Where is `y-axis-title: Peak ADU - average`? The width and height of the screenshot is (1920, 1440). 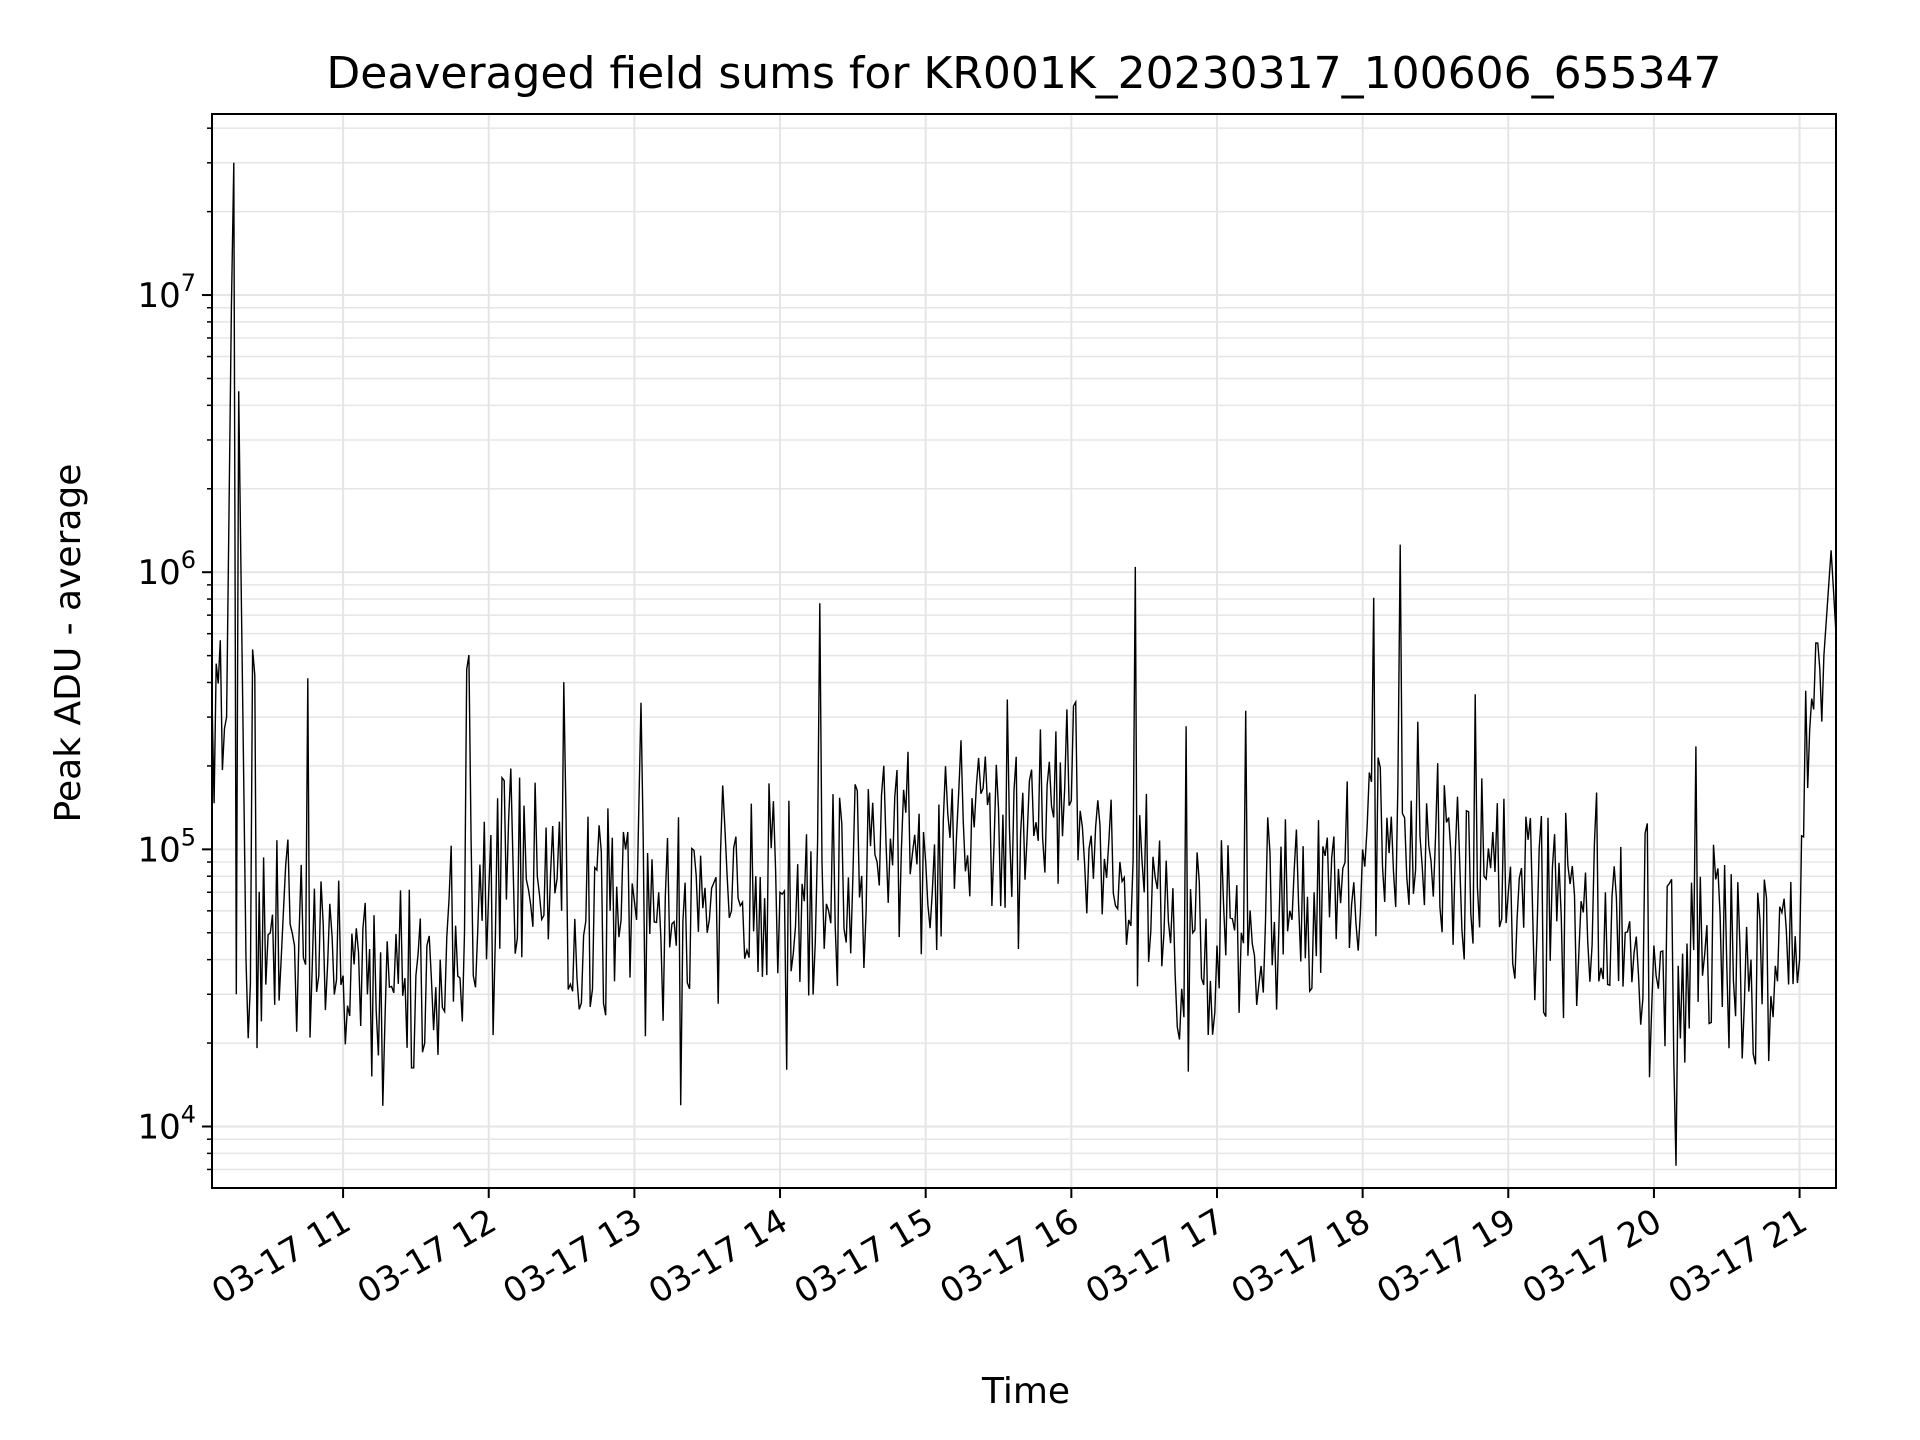
y-axis-title: Peak ADU - average is located at coordinates (68, 643).